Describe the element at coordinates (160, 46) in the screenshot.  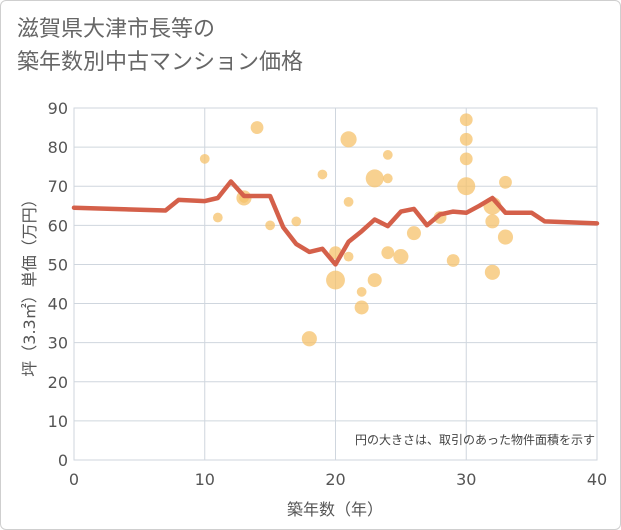
I see `chart-title: 滋賀県大津市長等の 築年数別中古マンション価格` at that location.